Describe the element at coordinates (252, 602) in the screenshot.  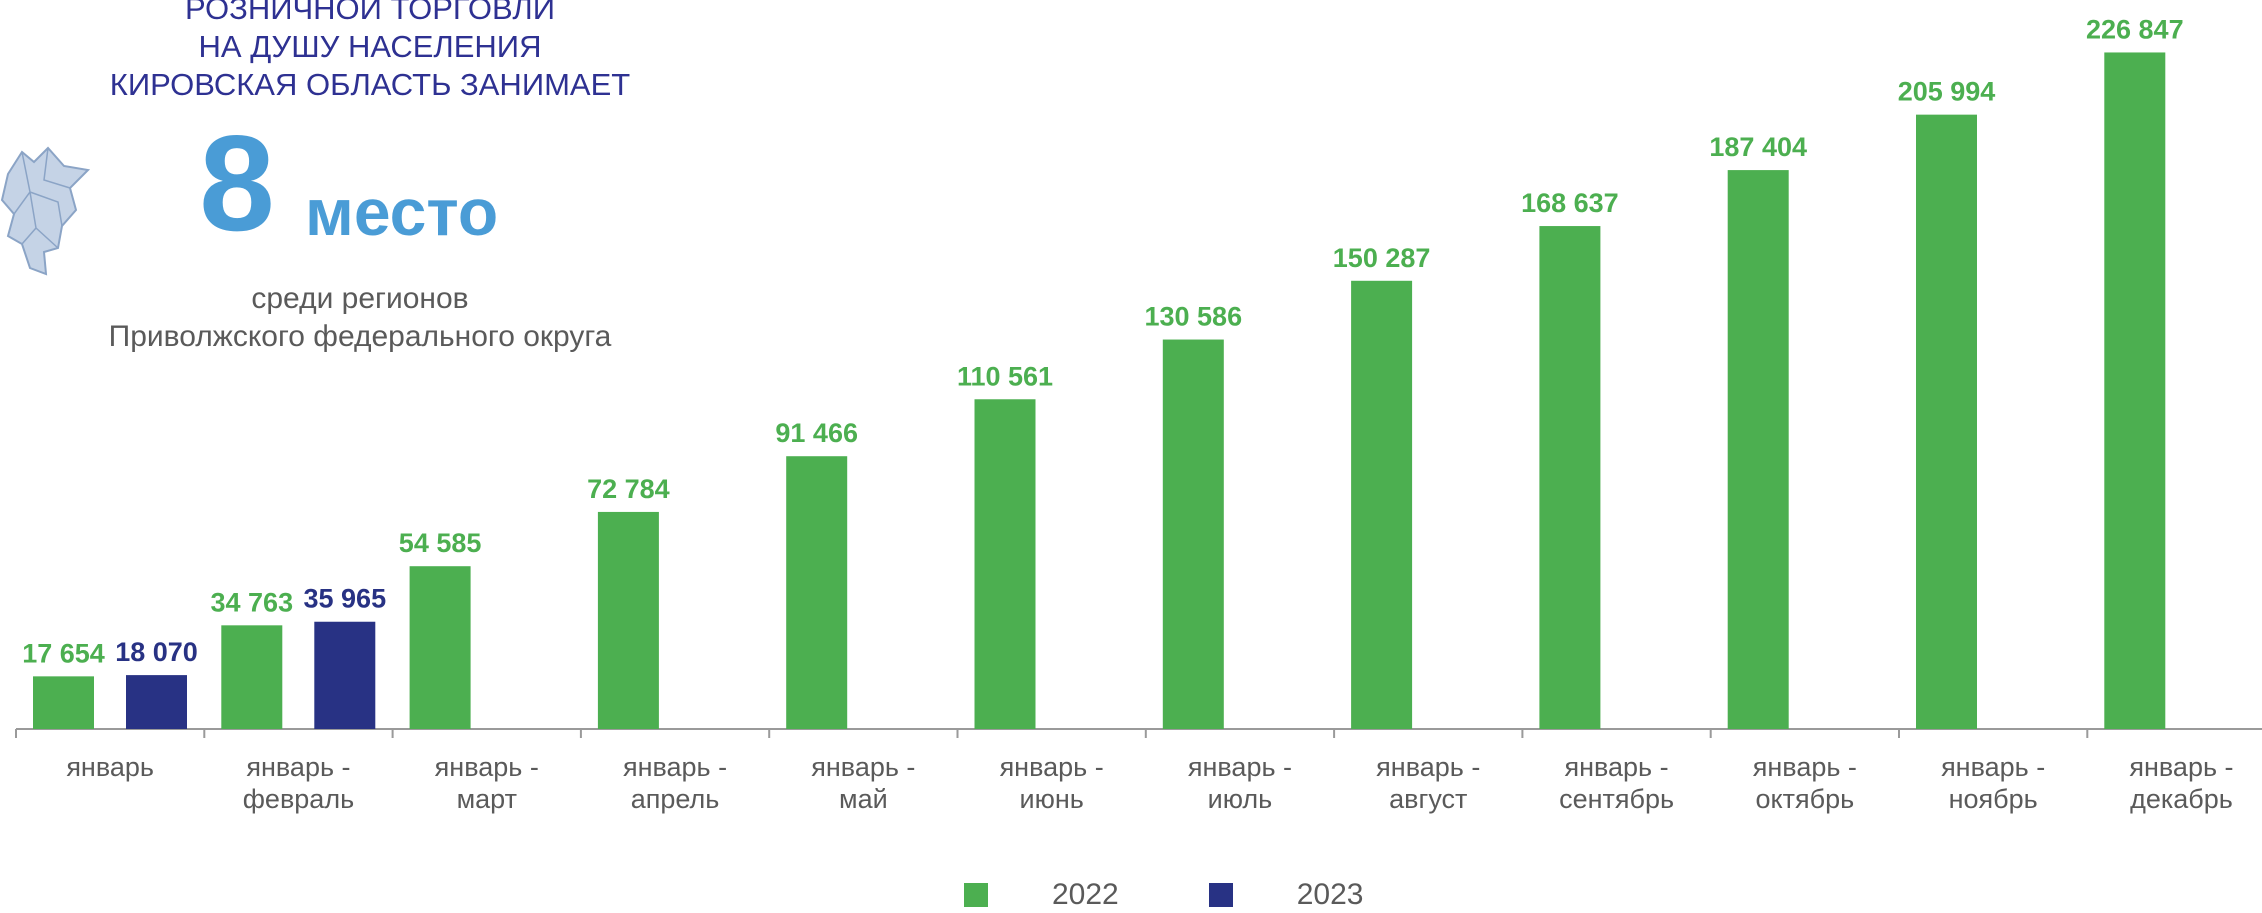
I see `data-label-2022-2: 34 763` at that location.